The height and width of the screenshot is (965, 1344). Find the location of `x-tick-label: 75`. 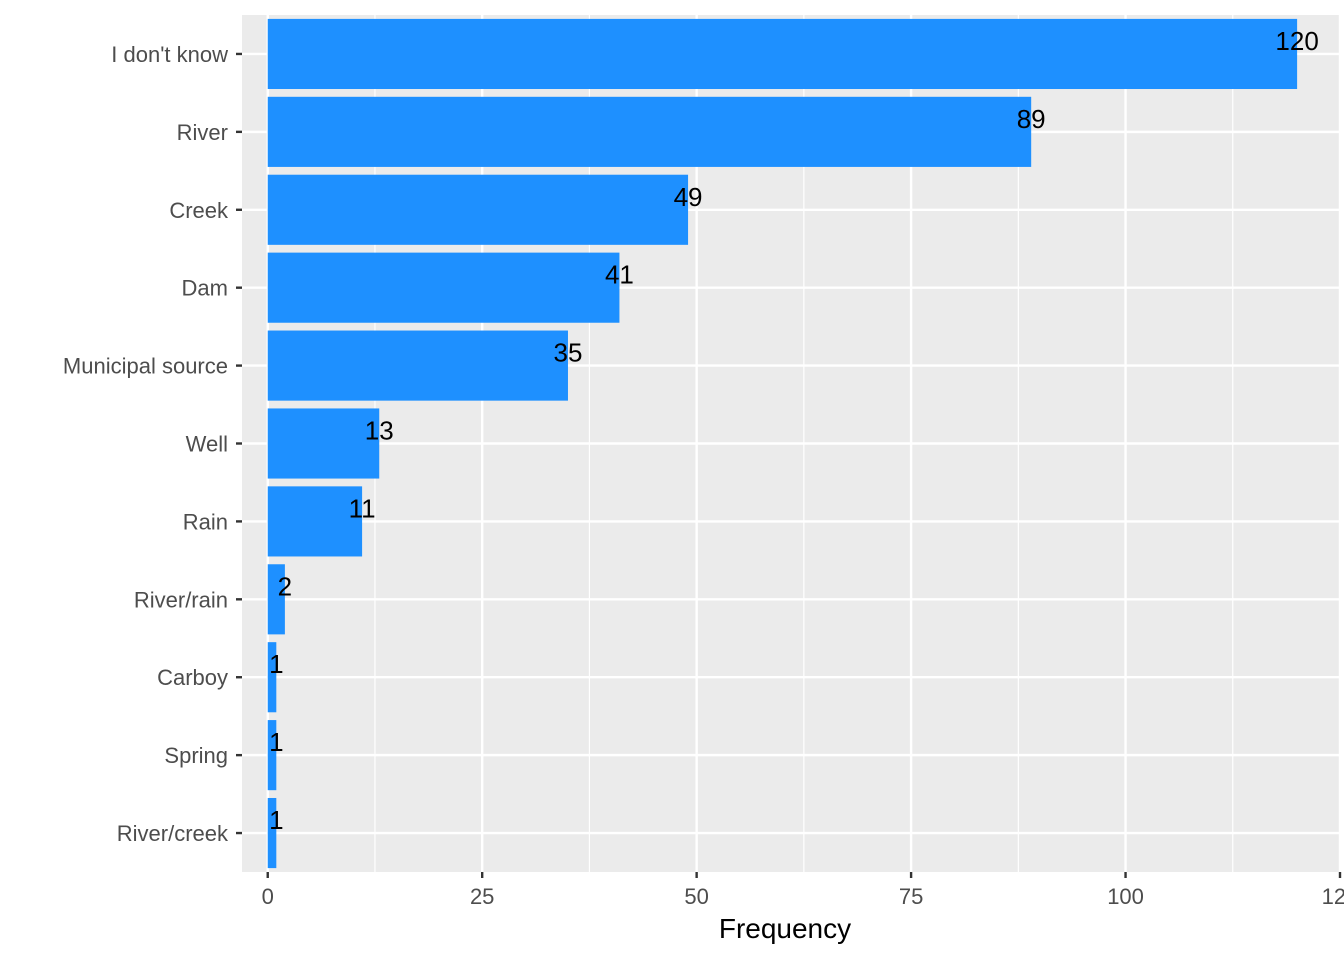

x-tick-label: 75 is located at coordinates (911, 896).